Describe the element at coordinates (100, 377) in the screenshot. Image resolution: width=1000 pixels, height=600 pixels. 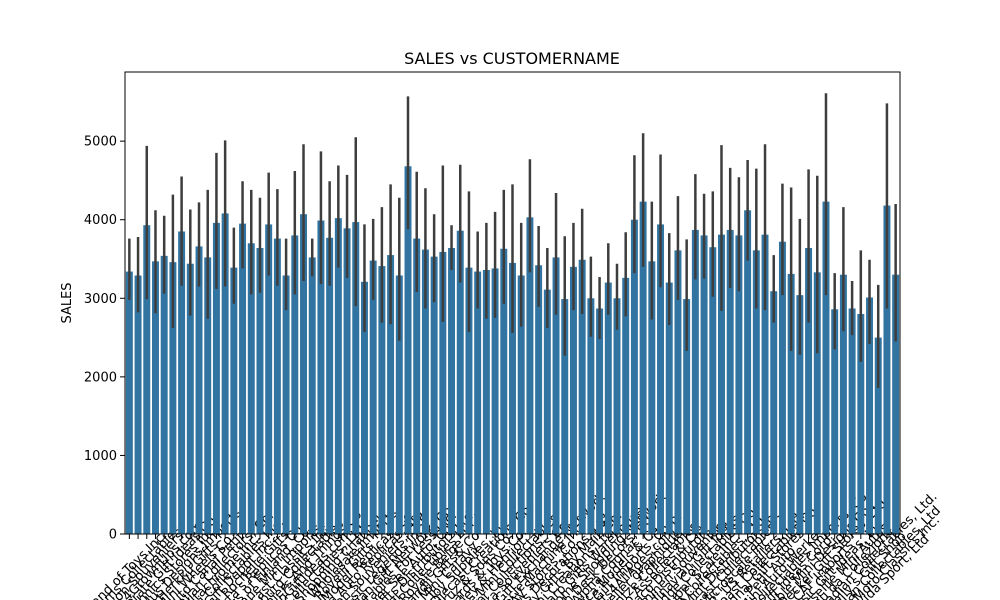
I see `y-tick-label: 2000` at that location.